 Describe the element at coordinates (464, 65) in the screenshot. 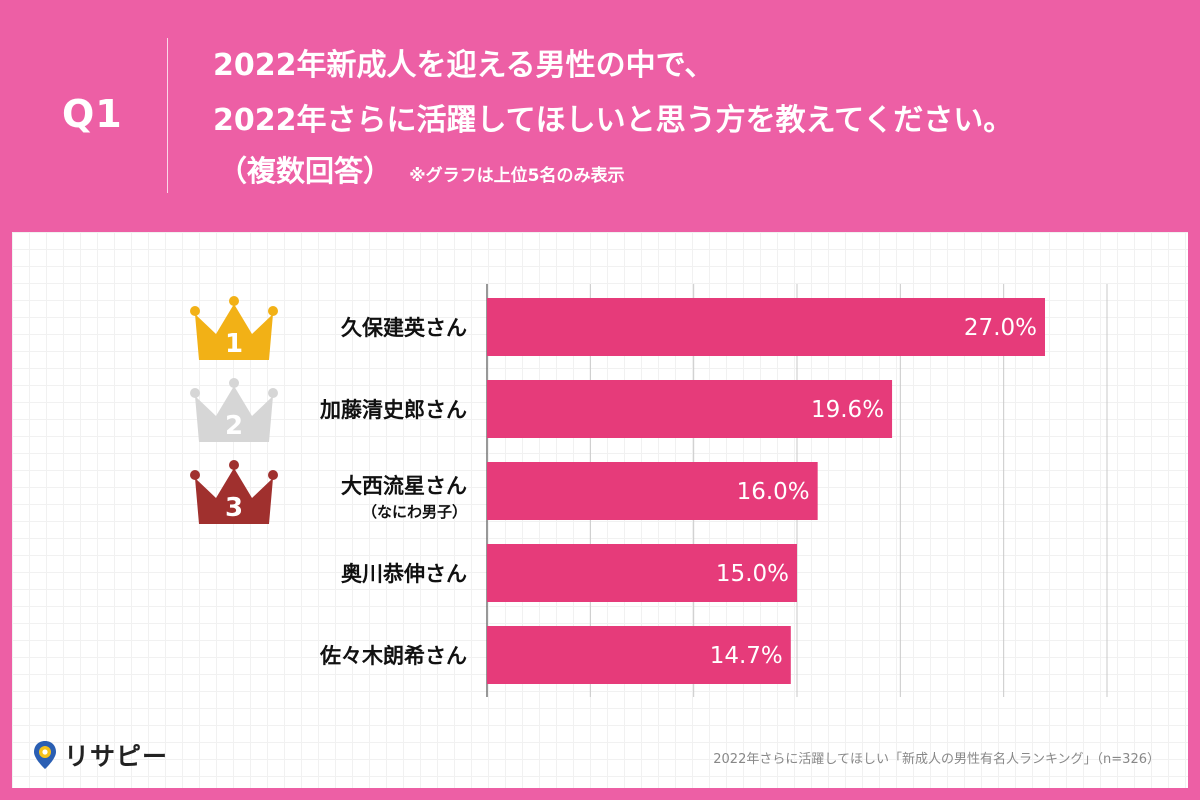

I see `question-line-1: 2022年新成人を迎える男性の中で、` at that location.